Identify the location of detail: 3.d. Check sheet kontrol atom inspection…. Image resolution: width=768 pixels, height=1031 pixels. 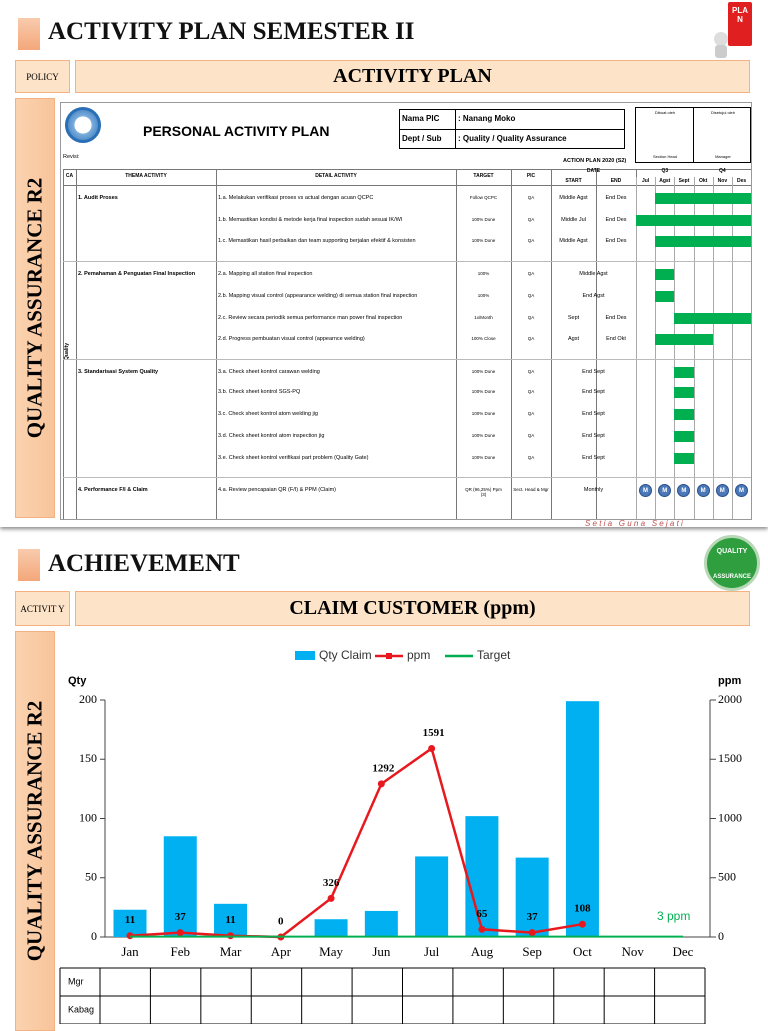
(271, 436).